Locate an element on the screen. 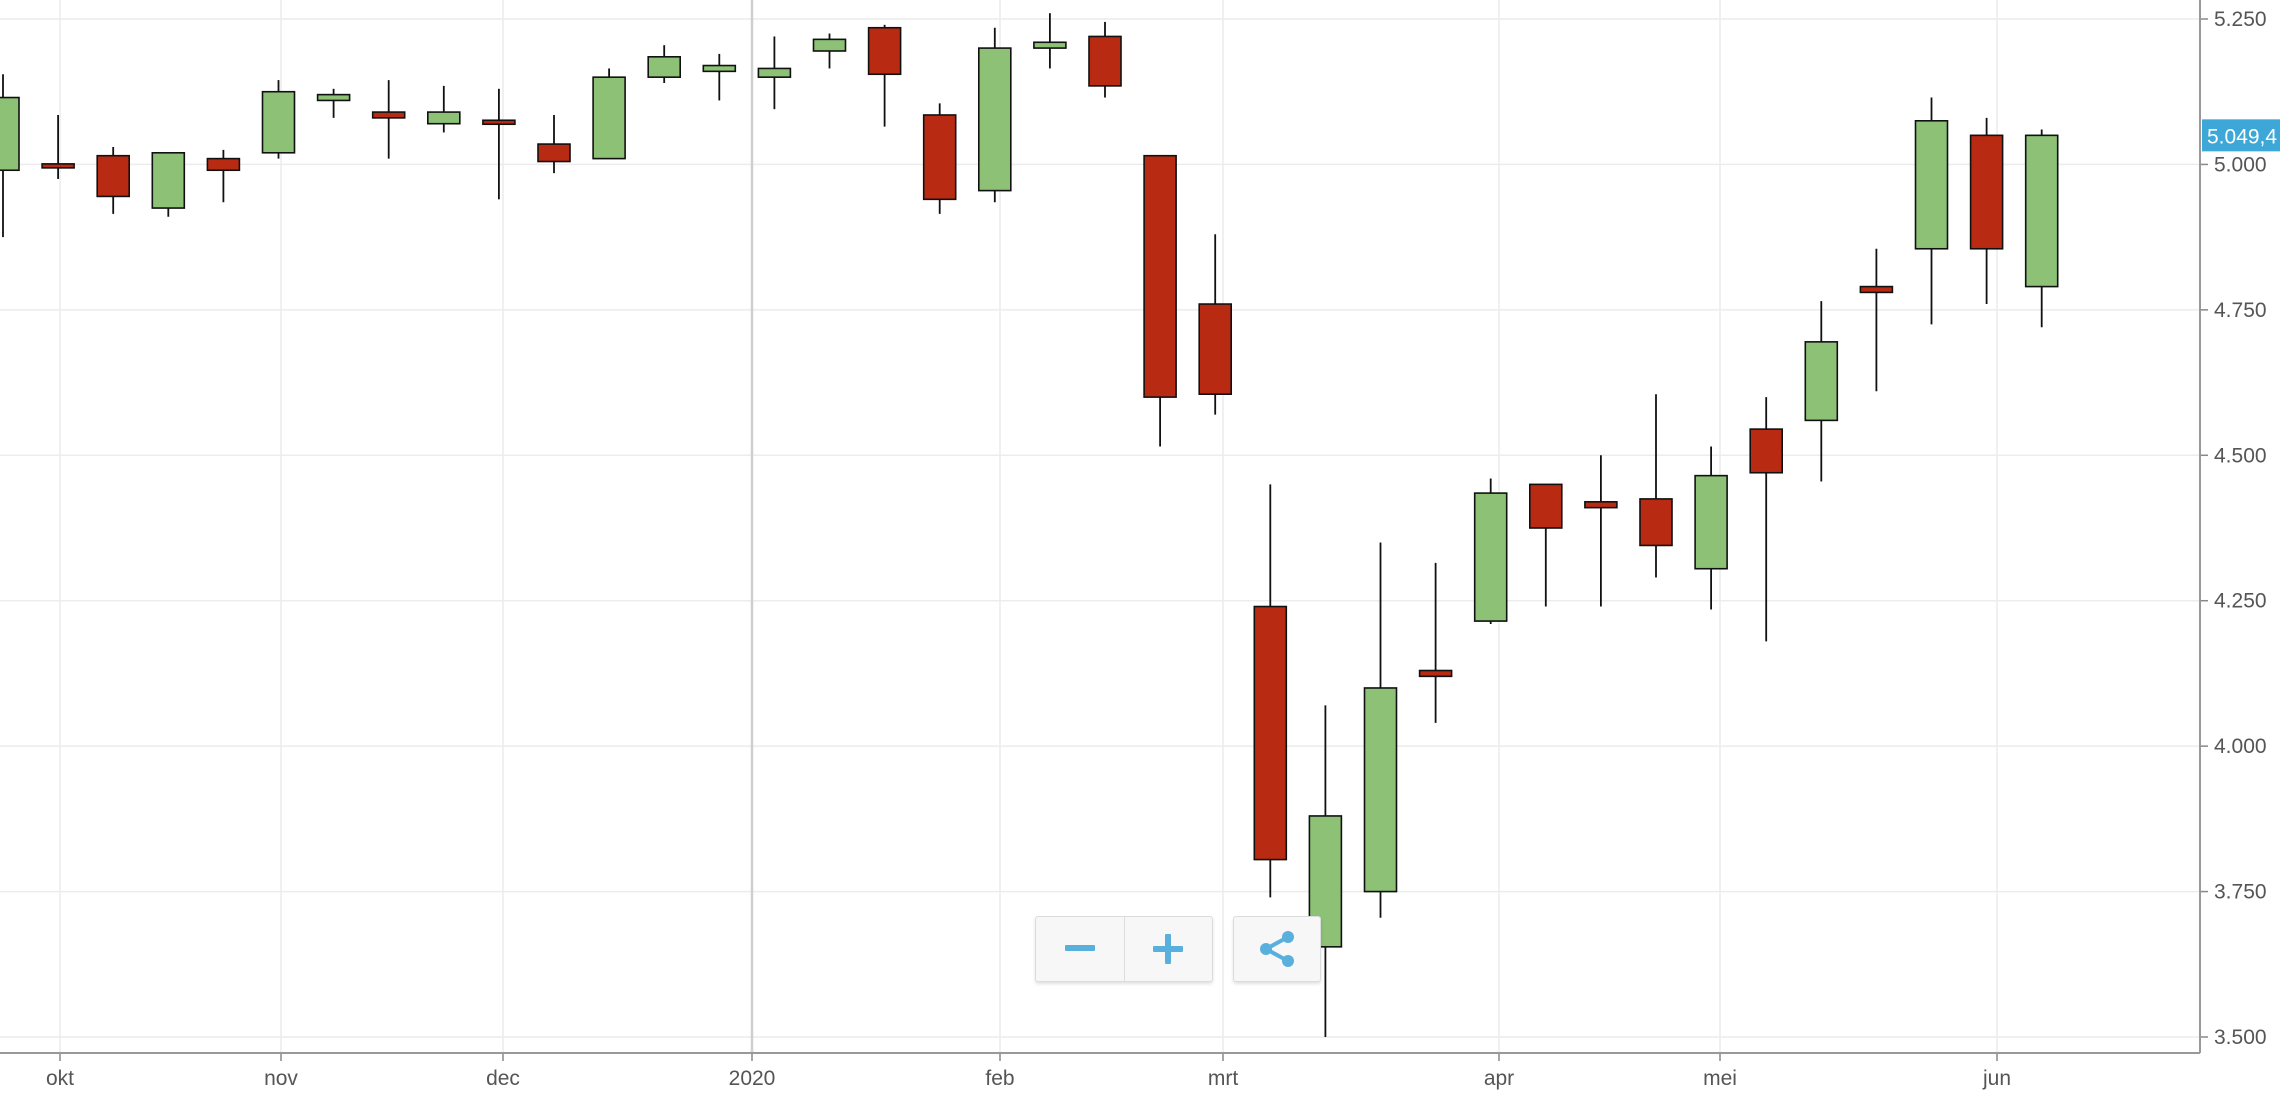  x-tick-label: 2020 is located at coordinates (752, 1078).